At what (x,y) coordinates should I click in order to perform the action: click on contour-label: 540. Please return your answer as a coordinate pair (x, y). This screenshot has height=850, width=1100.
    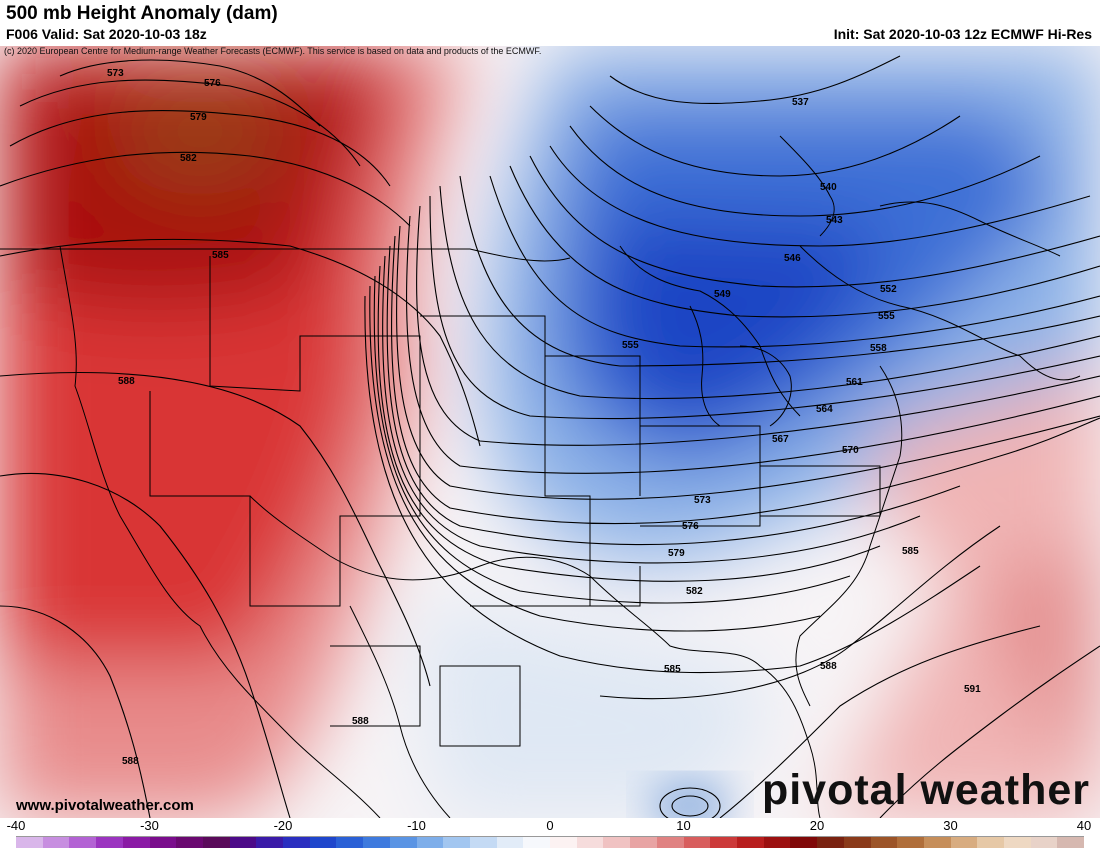
    Looking at the image, I should click on (828, 187).